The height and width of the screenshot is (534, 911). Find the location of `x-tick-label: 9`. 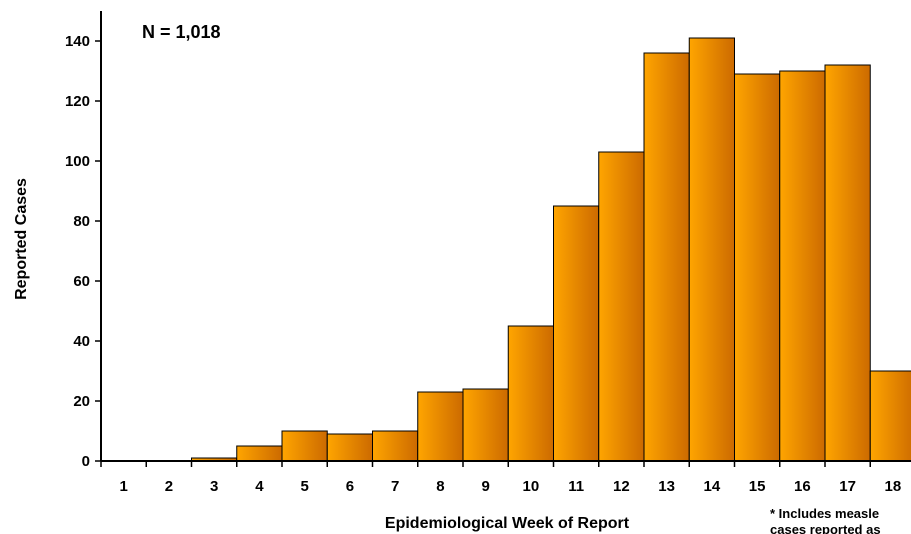

x-tick-label: 9 is located at coordinates (485, 486).